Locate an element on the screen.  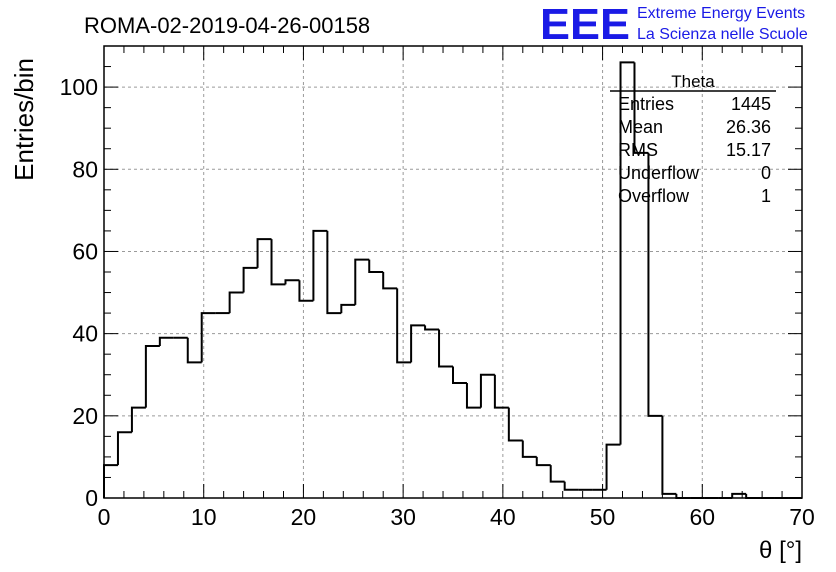
x-tick-label: 60 is located at coordinates (702, 517).